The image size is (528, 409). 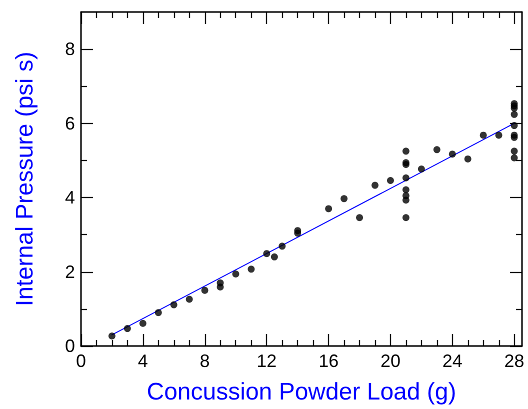 I want to click on x-tick-label: 28, so click(x=514, y=361).